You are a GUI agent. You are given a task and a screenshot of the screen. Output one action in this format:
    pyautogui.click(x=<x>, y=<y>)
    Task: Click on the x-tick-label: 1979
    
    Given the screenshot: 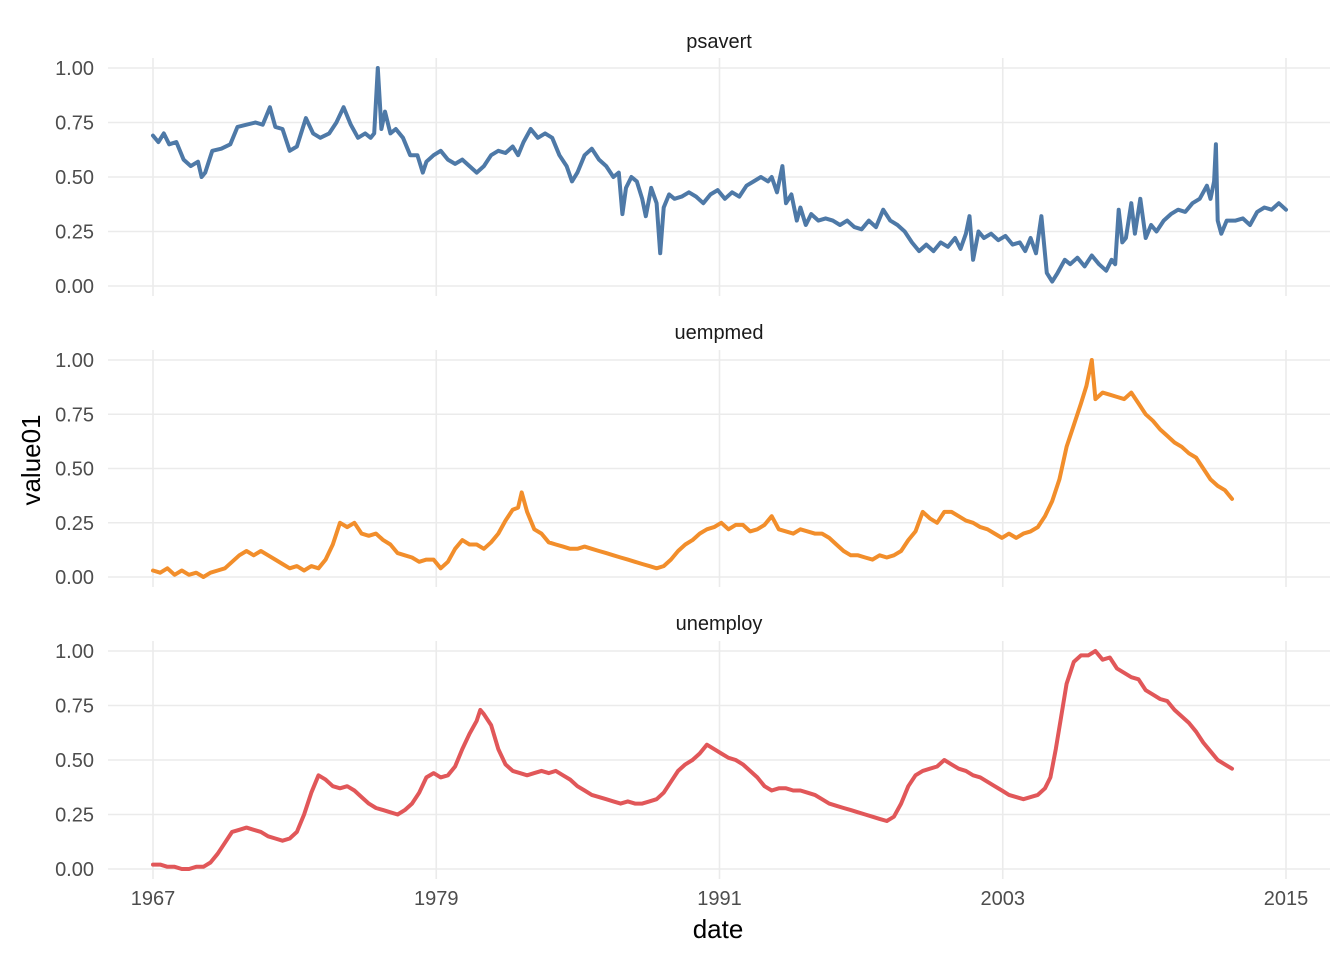 What is the action you would take?
    pyautogui.click(x=436, y=899)
    